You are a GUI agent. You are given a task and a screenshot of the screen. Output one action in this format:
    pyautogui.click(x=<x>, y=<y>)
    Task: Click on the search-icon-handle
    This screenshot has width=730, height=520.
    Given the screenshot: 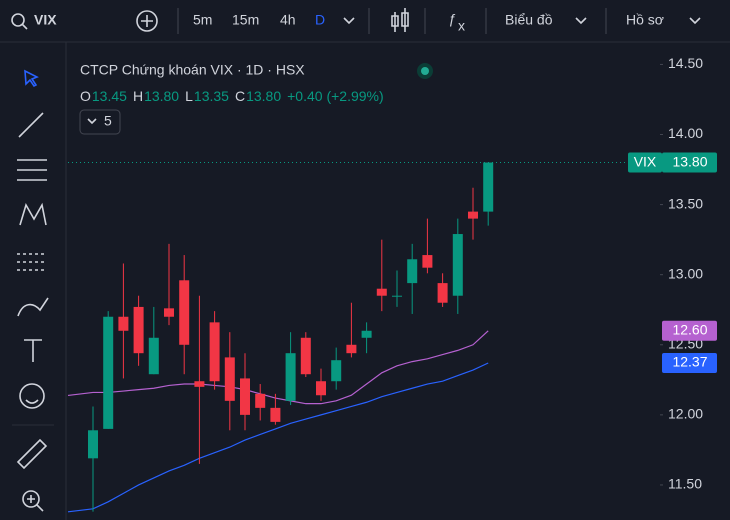 What is the action you would take?
    pyautogui.click(x=24, y=26)
    